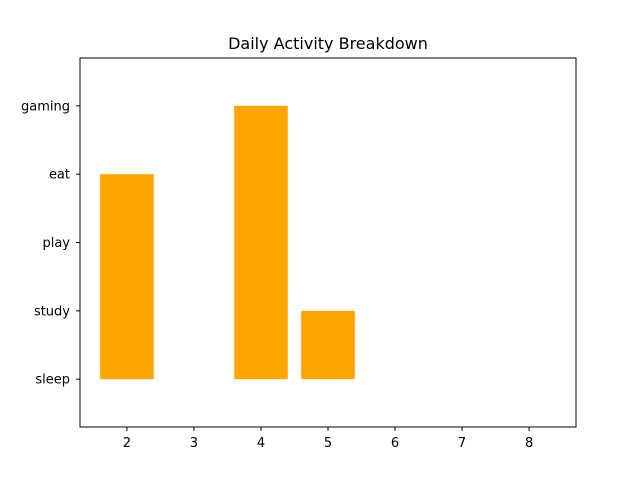 Image resolution: width=640 pixels, height=480 pixels. Describe the element at coordinates (52, 311) in the screenshot. I see `y-tick-label-study: study` at that location.